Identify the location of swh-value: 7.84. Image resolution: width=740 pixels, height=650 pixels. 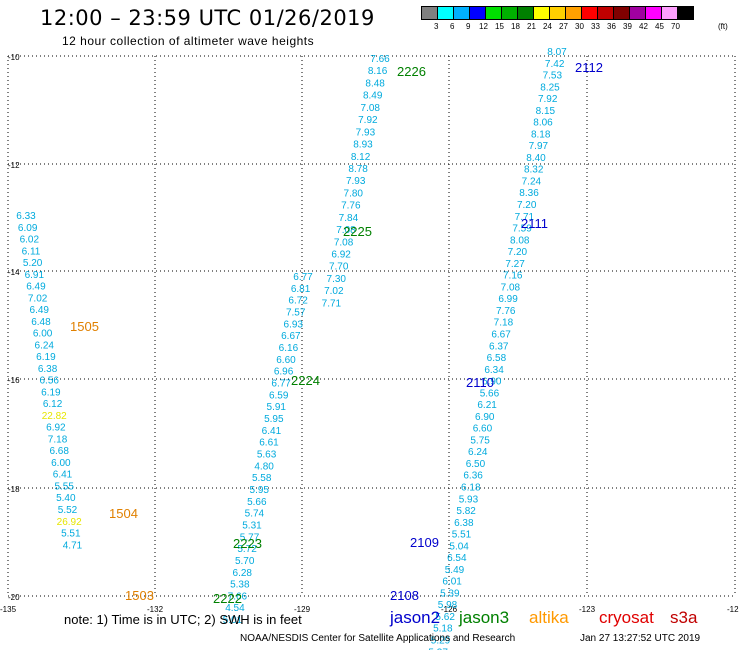
(349, 218).